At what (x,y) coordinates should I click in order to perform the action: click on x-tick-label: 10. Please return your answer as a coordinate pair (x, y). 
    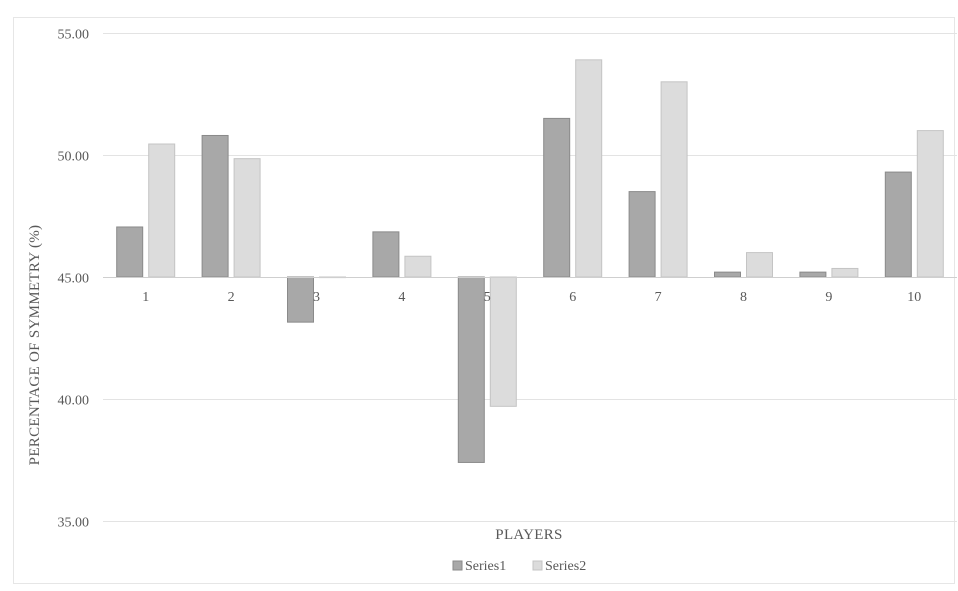
    Looking at the image, I should click on (914, 297).